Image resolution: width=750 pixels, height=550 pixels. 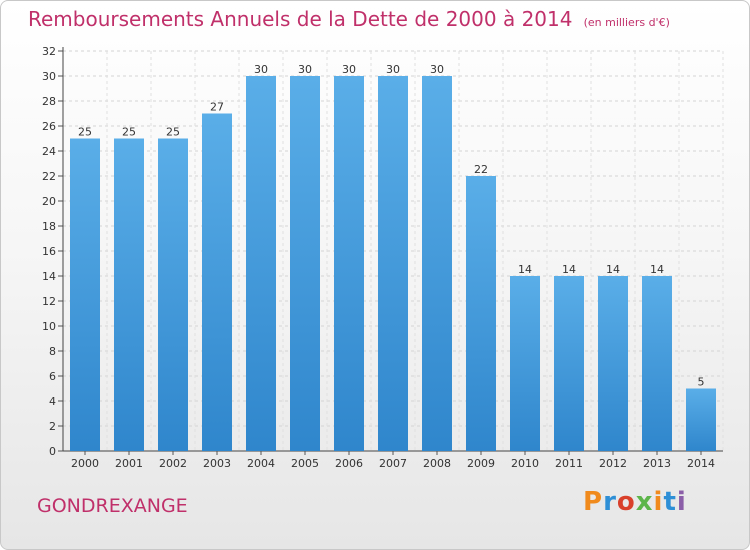 I want to click on x-tick-label: 2001, so click(x=129, y=463).